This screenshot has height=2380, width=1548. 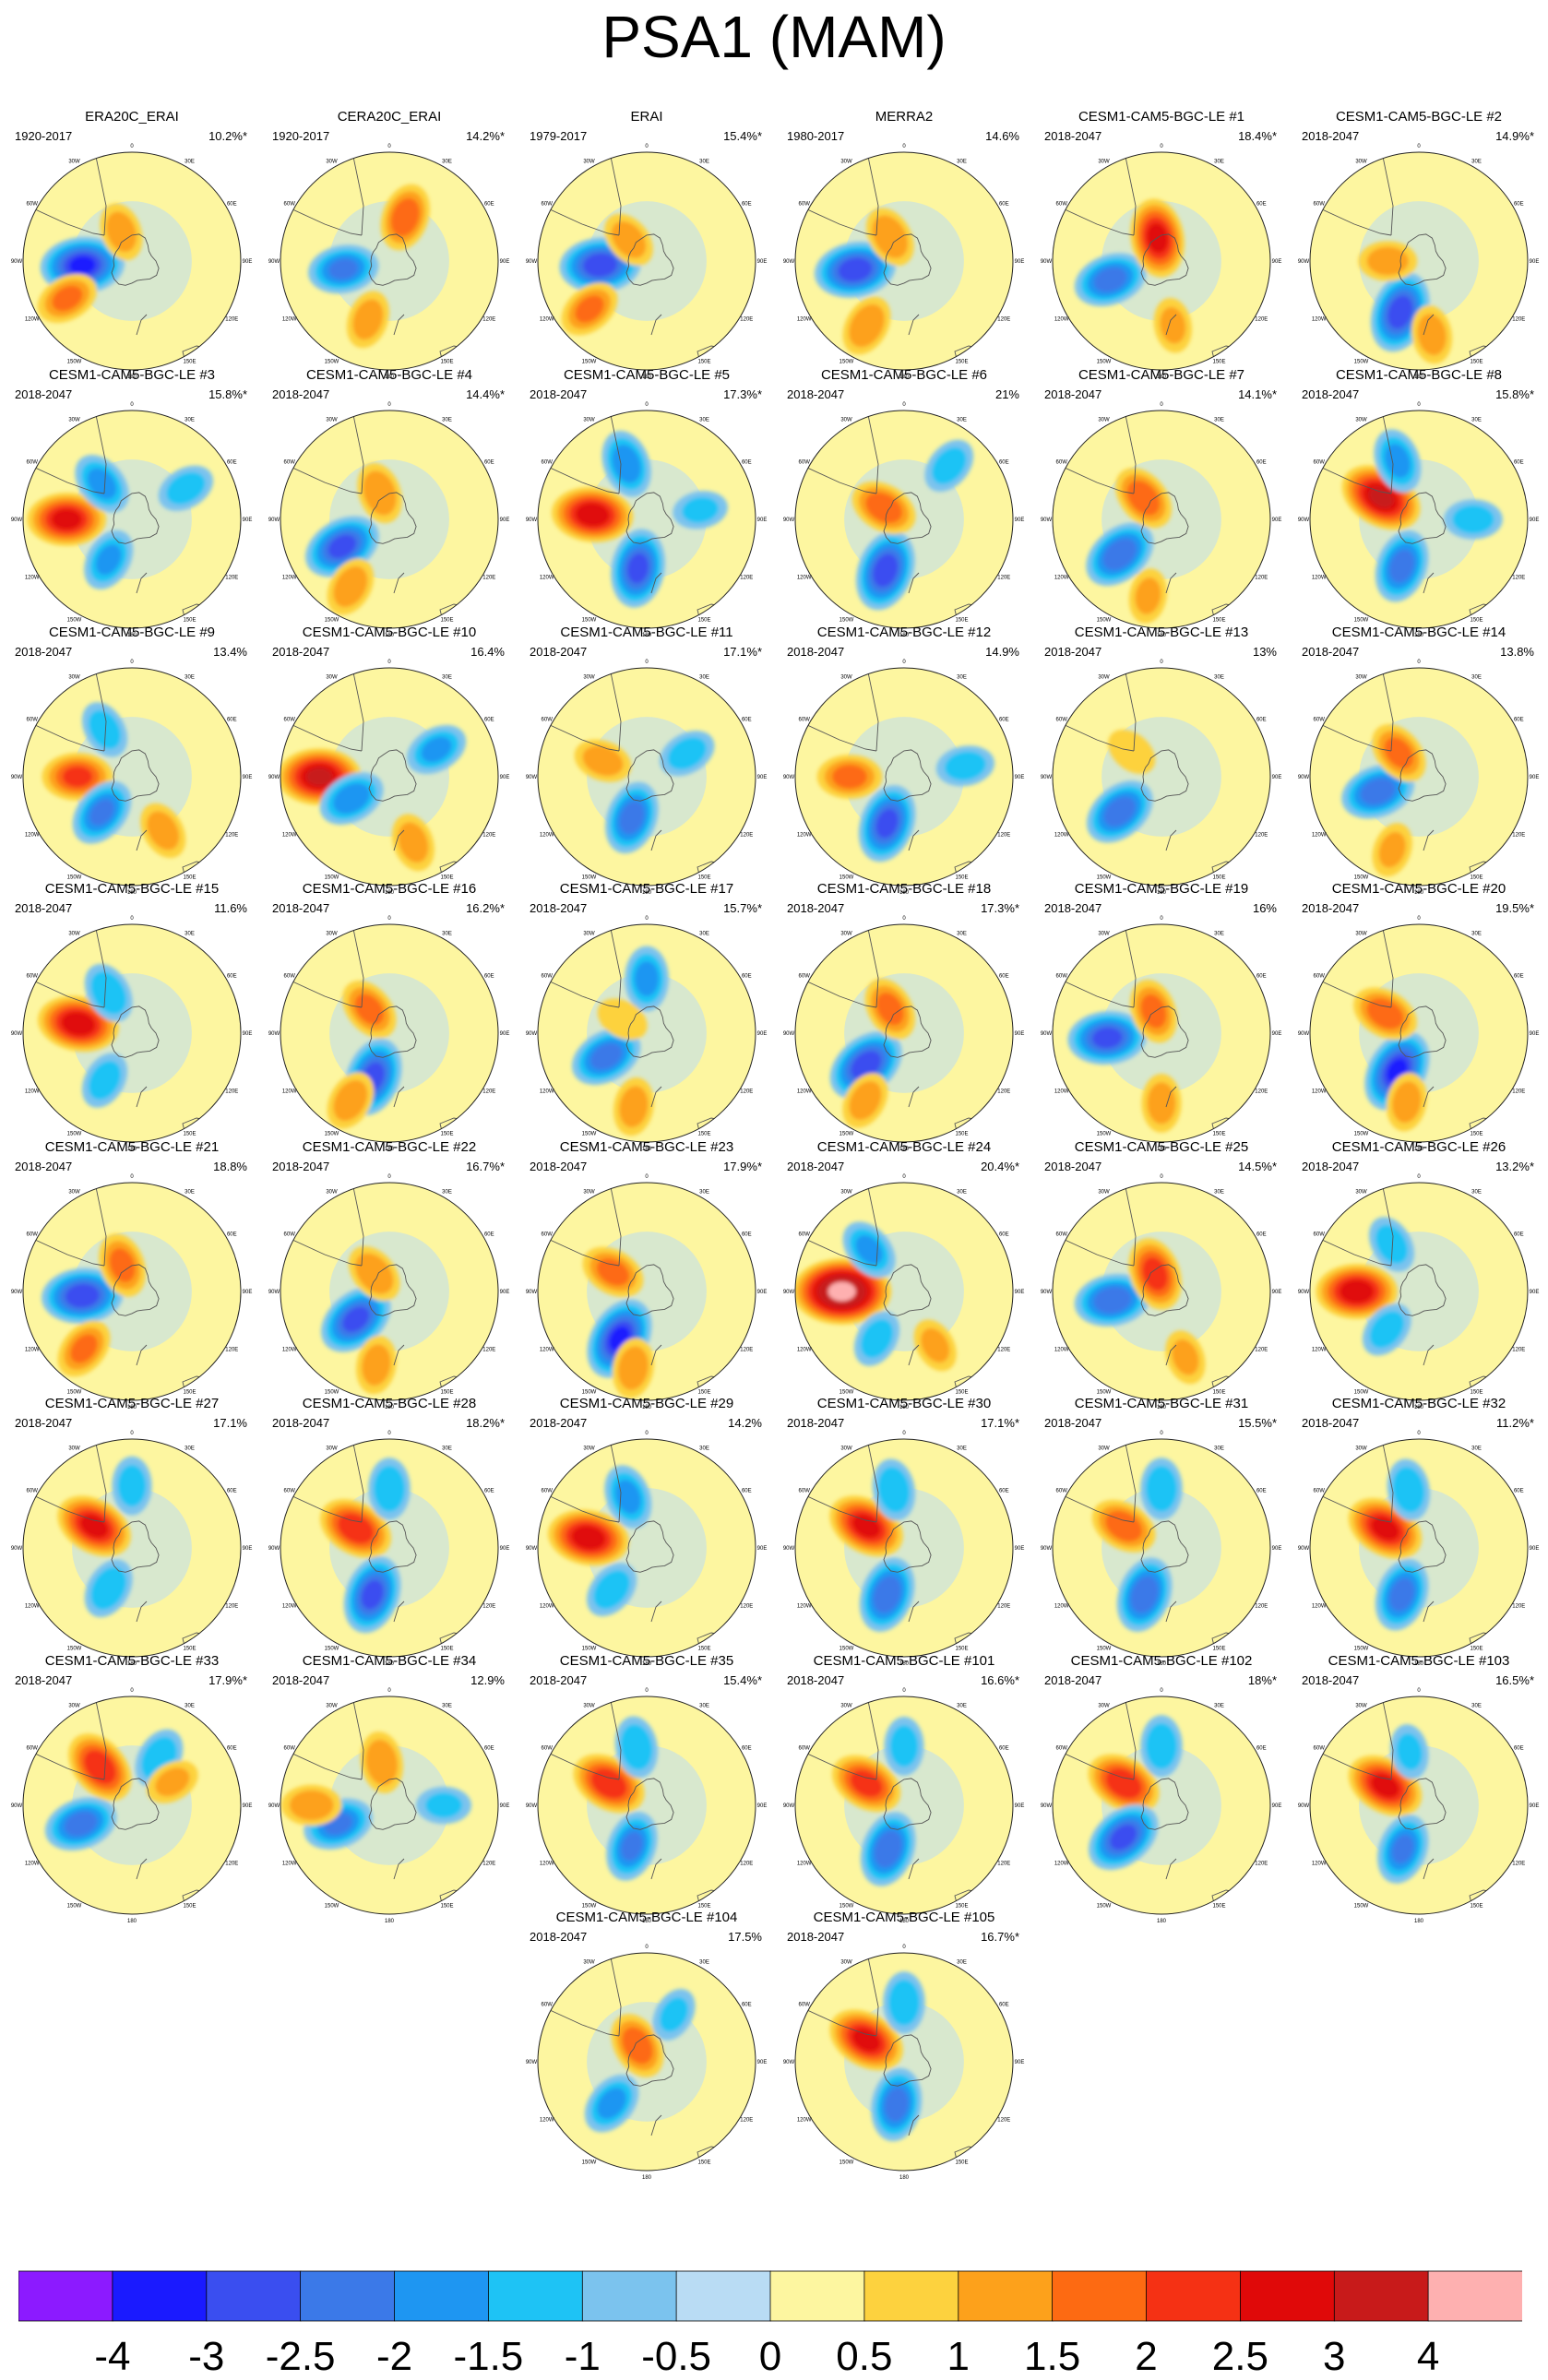 What do you see at coordinates (904, 889) in the screenshot?
I see `panel-title: CESM1-CAM5-BGC-LE #18` at bounding box center [904, 889].